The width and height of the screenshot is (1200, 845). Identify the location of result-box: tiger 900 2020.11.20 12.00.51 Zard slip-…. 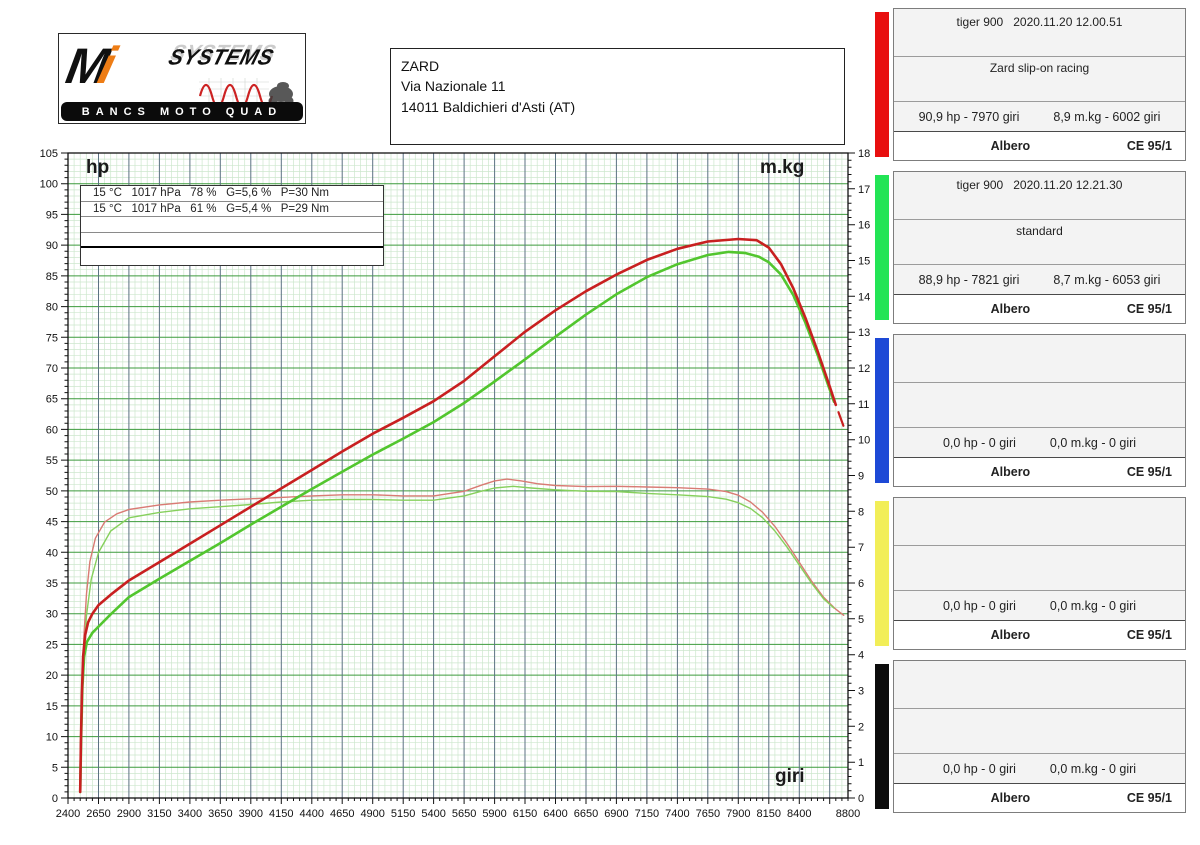
(1039, 84).